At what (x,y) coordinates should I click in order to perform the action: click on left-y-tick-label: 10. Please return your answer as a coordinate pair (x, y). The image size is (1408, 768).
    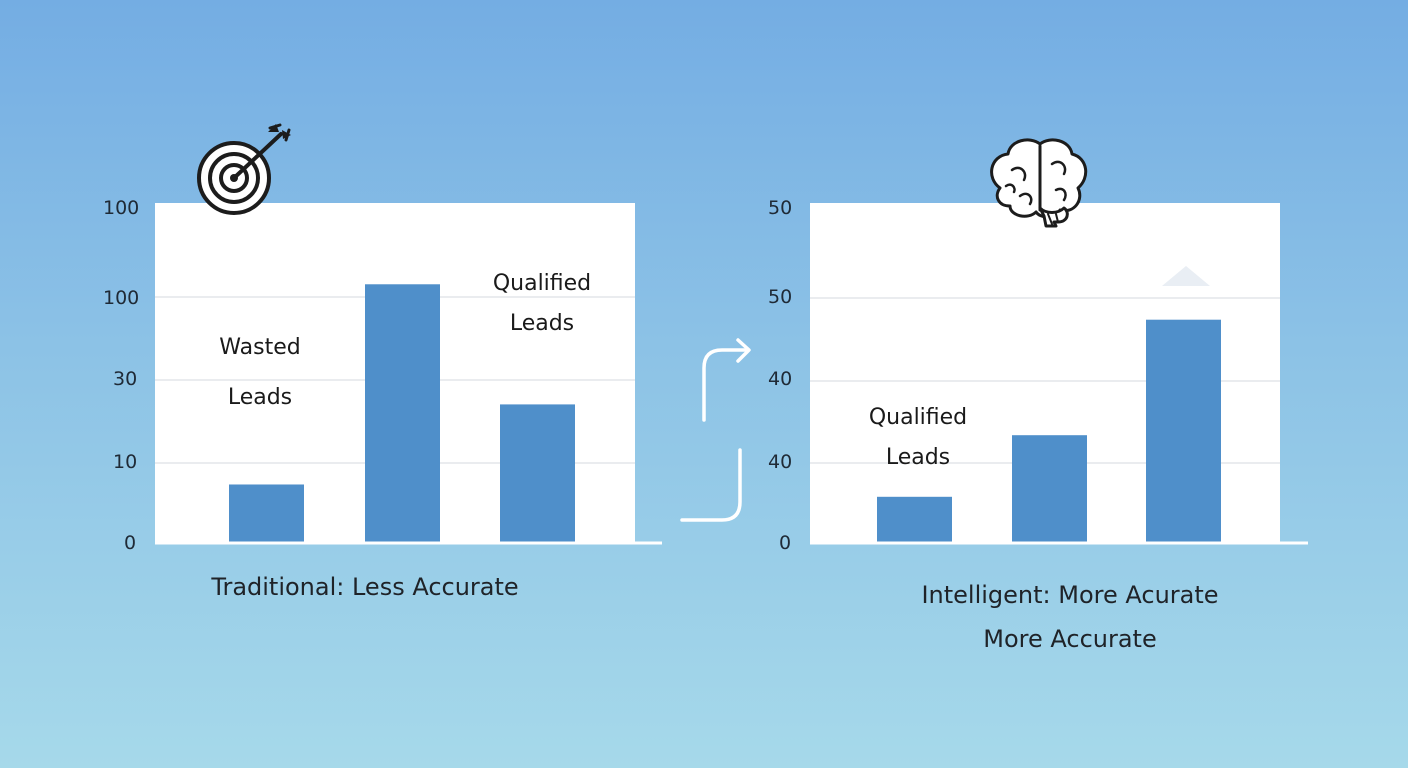
    Looking at the image, I should click on (125, 462).